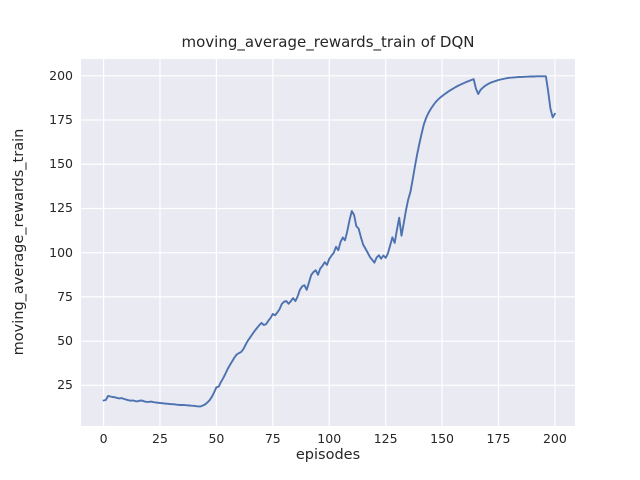  I want to click on x-tick-150: 150, so click(442, 438).